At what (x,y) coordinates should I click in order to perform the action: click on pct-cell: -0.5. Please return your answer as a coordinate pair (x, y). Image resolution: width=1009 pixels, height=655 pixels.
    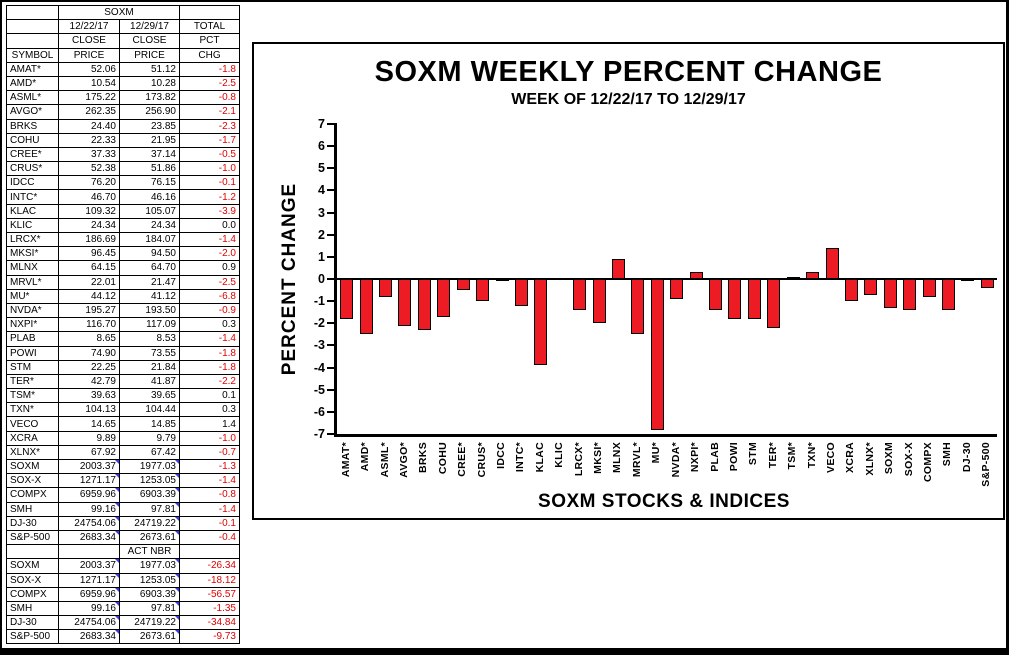
    Looking at the image, I should click on (209, 154).